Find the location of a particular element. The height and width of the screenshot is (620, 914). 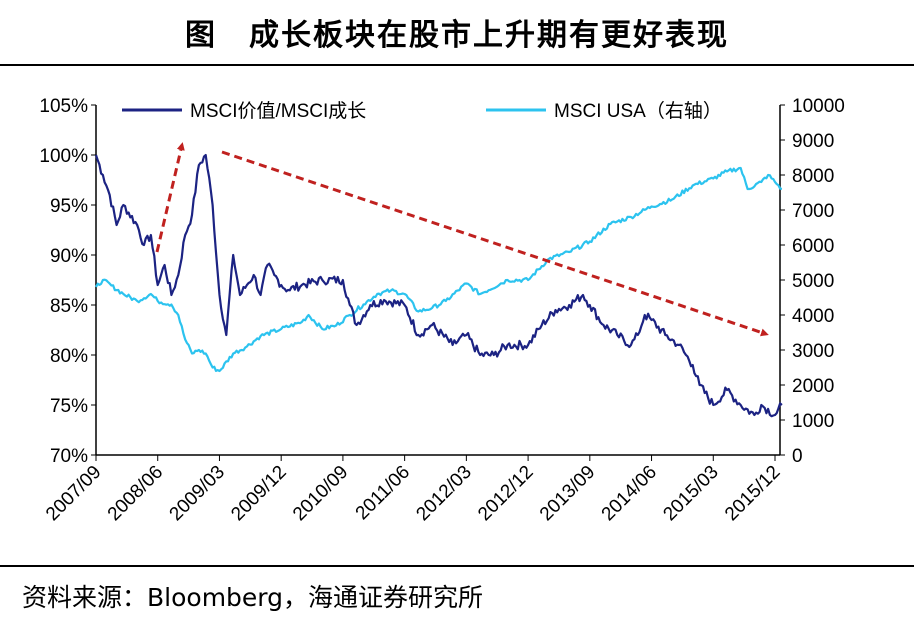

left-tick-label: 105% is located at coordinates (63, 106).